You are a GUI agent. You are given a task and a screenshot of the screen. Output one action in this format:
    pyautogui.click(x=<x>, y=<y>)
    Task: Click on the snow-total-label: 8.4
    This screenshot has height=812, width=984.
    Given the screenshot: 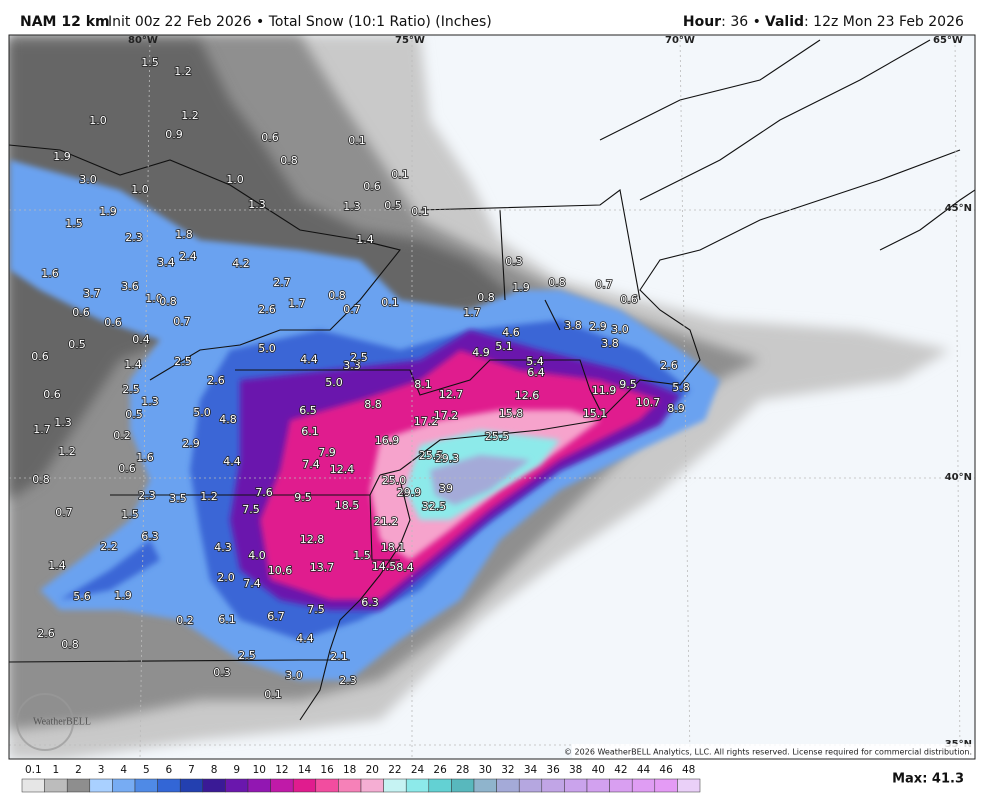 What is the action you would take?
    pyautogui.click(x=405, y=567)
    